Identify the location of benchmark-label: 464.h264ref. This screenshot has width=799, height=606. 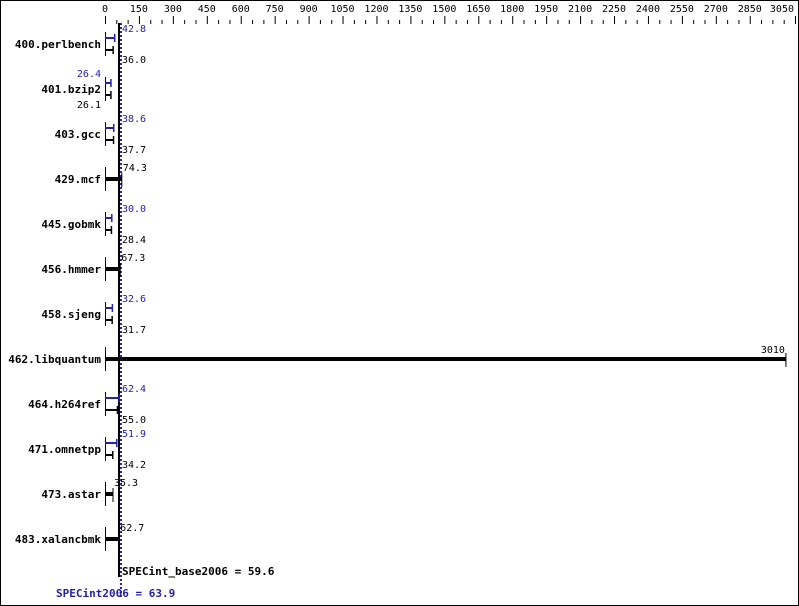
(64, 404).